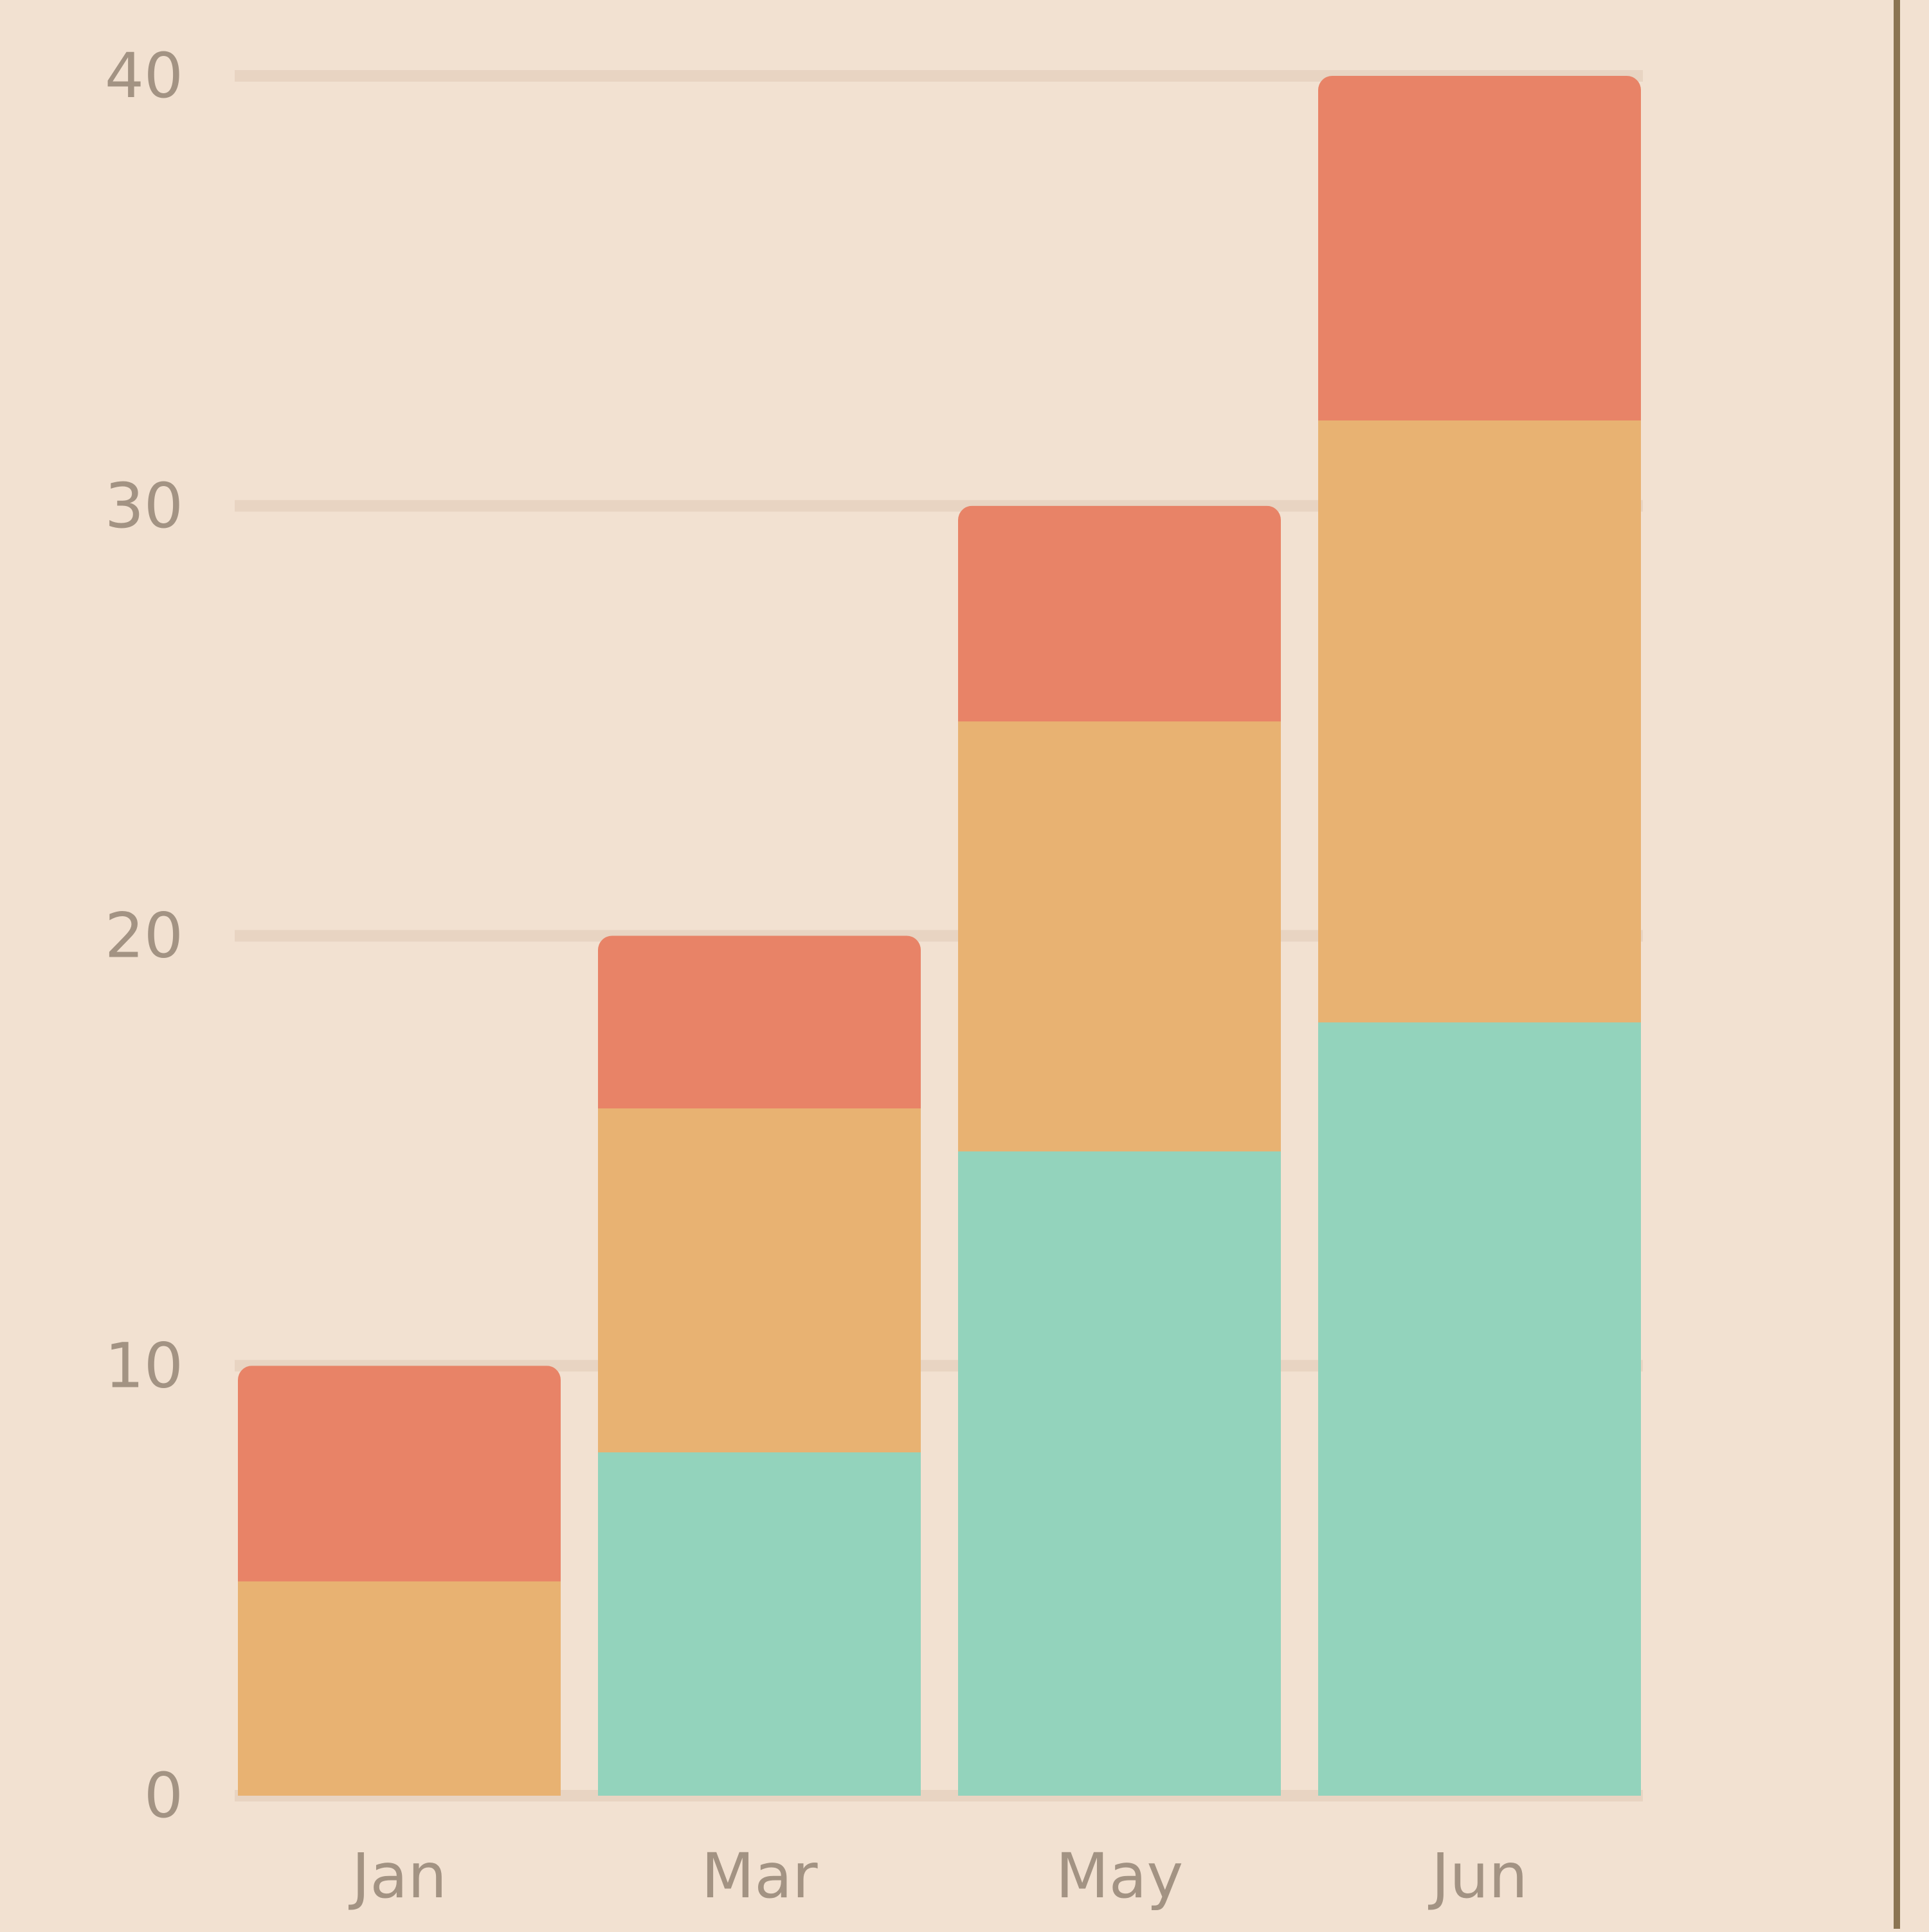 The height and width of the screenshot is (1932, 1929). I want to click on x-tick-label-may: May, so click(1119, 1876).